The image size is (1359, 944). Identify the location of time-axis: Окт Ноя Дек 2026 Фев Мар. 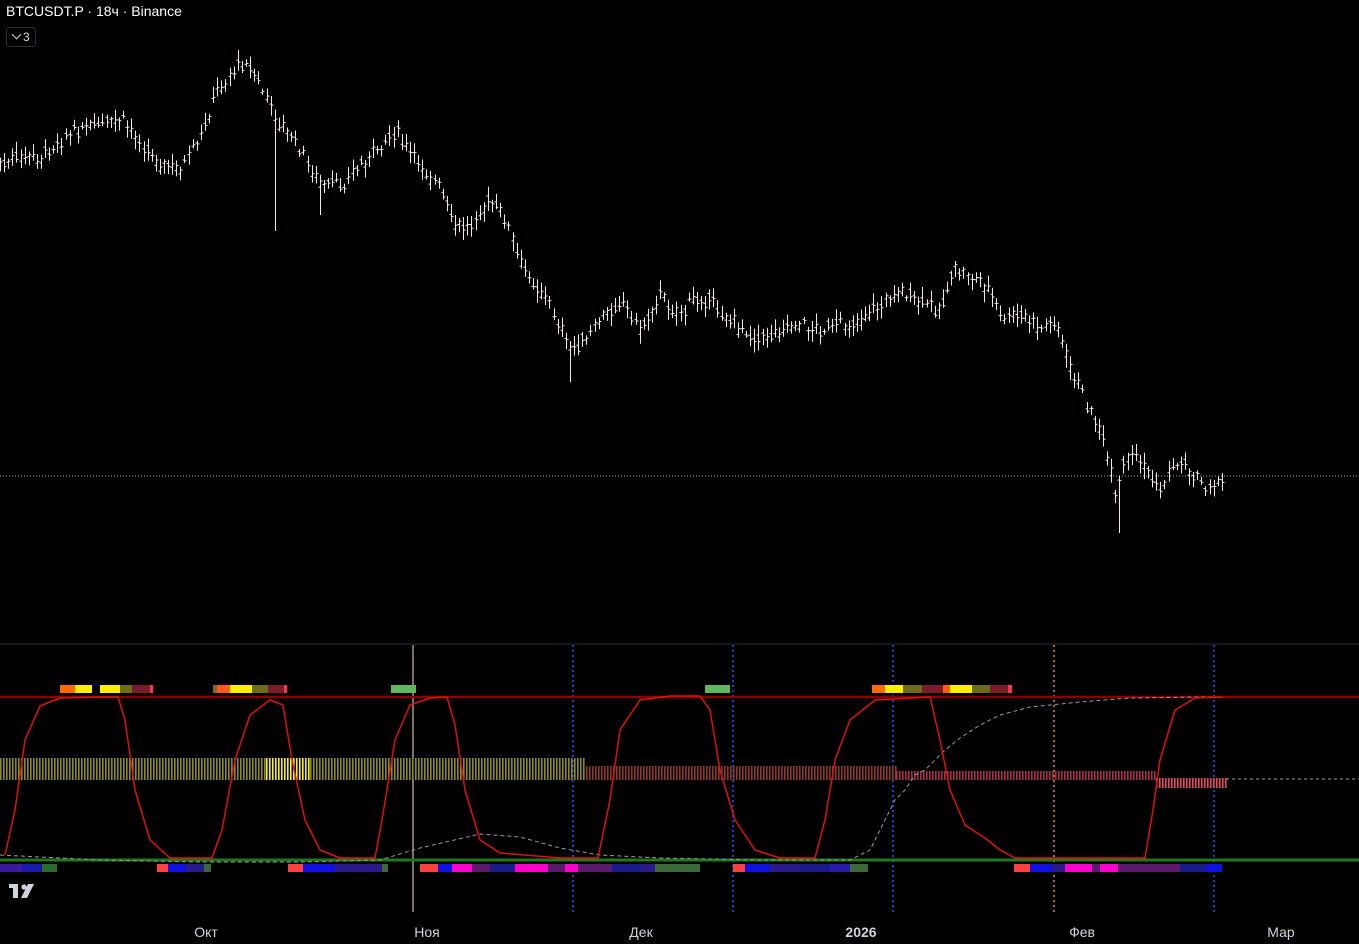
(744, 932).